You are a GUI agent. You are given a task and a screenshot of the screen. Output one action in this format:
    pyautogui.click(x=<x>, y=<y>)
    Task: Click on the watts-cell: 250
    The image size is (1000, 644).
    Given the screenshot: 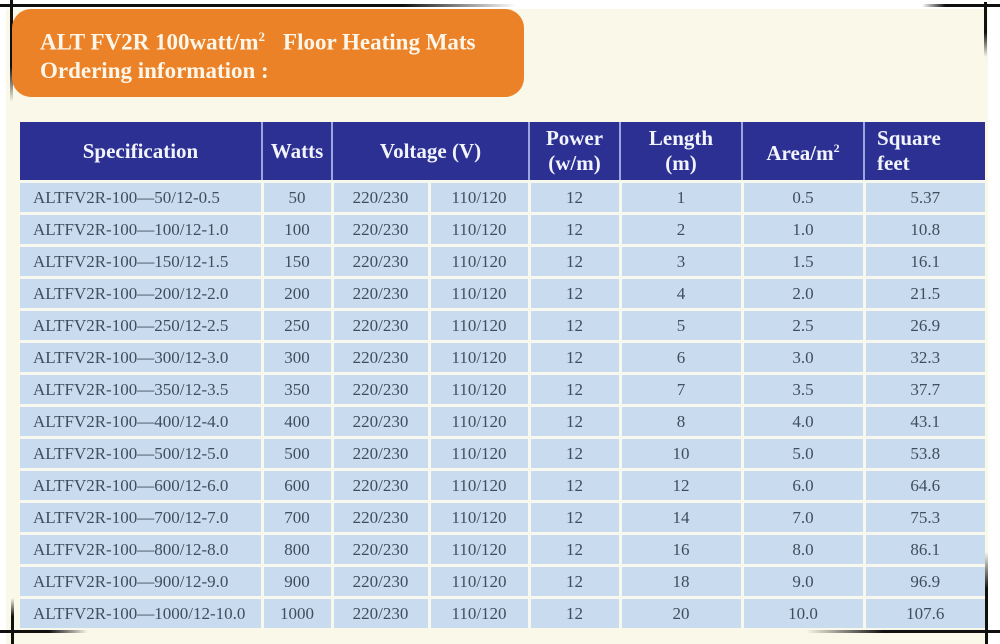 What is the action you would take?
    pyautogui.click(x=297, y=325)
    